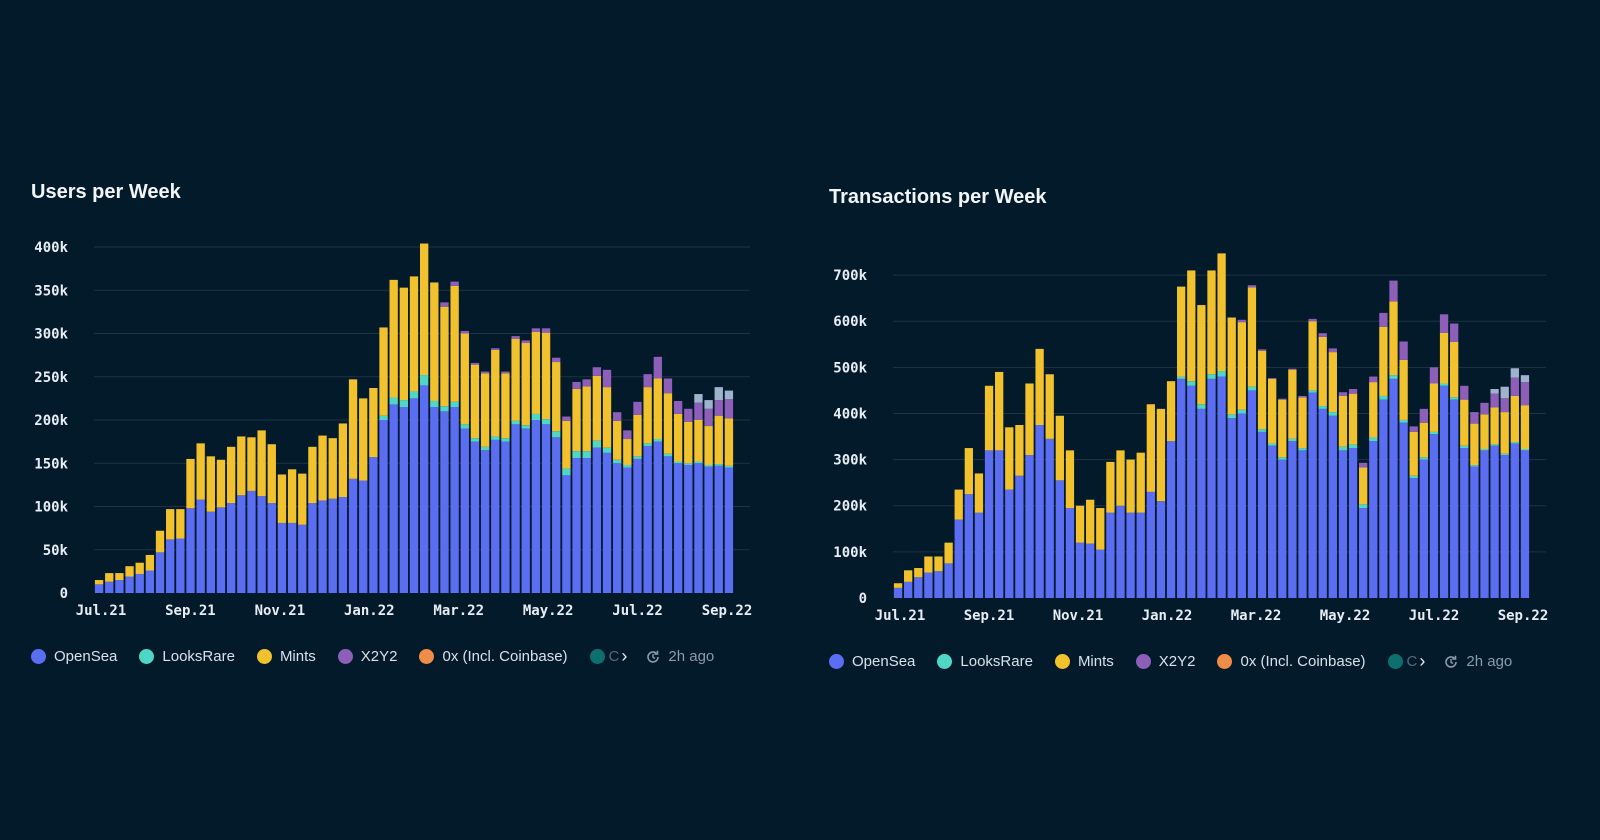  Describe the element at coordinates (74, 656) in the screenshot. I see `legend-item-opensea: OpenSea` at that location.